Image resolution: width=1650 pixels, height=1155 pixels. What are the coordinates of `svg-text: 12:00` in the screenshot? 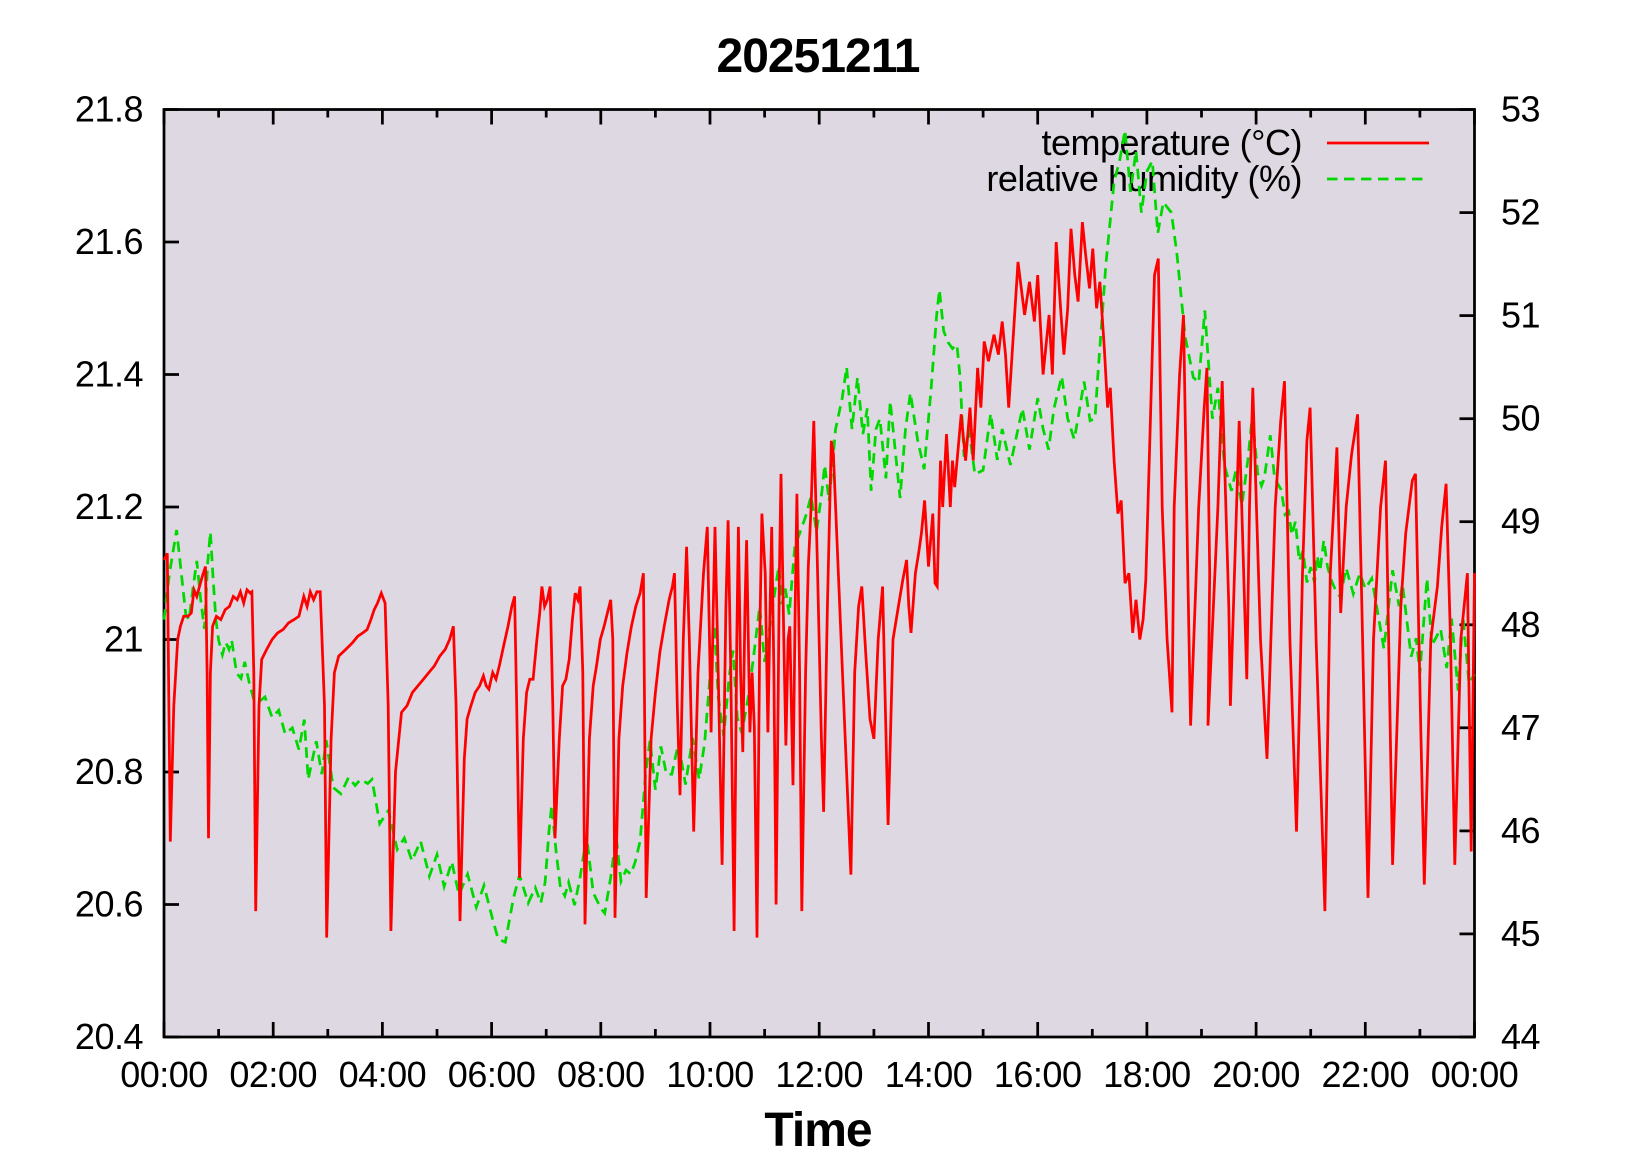 It's located at (819, 1074).